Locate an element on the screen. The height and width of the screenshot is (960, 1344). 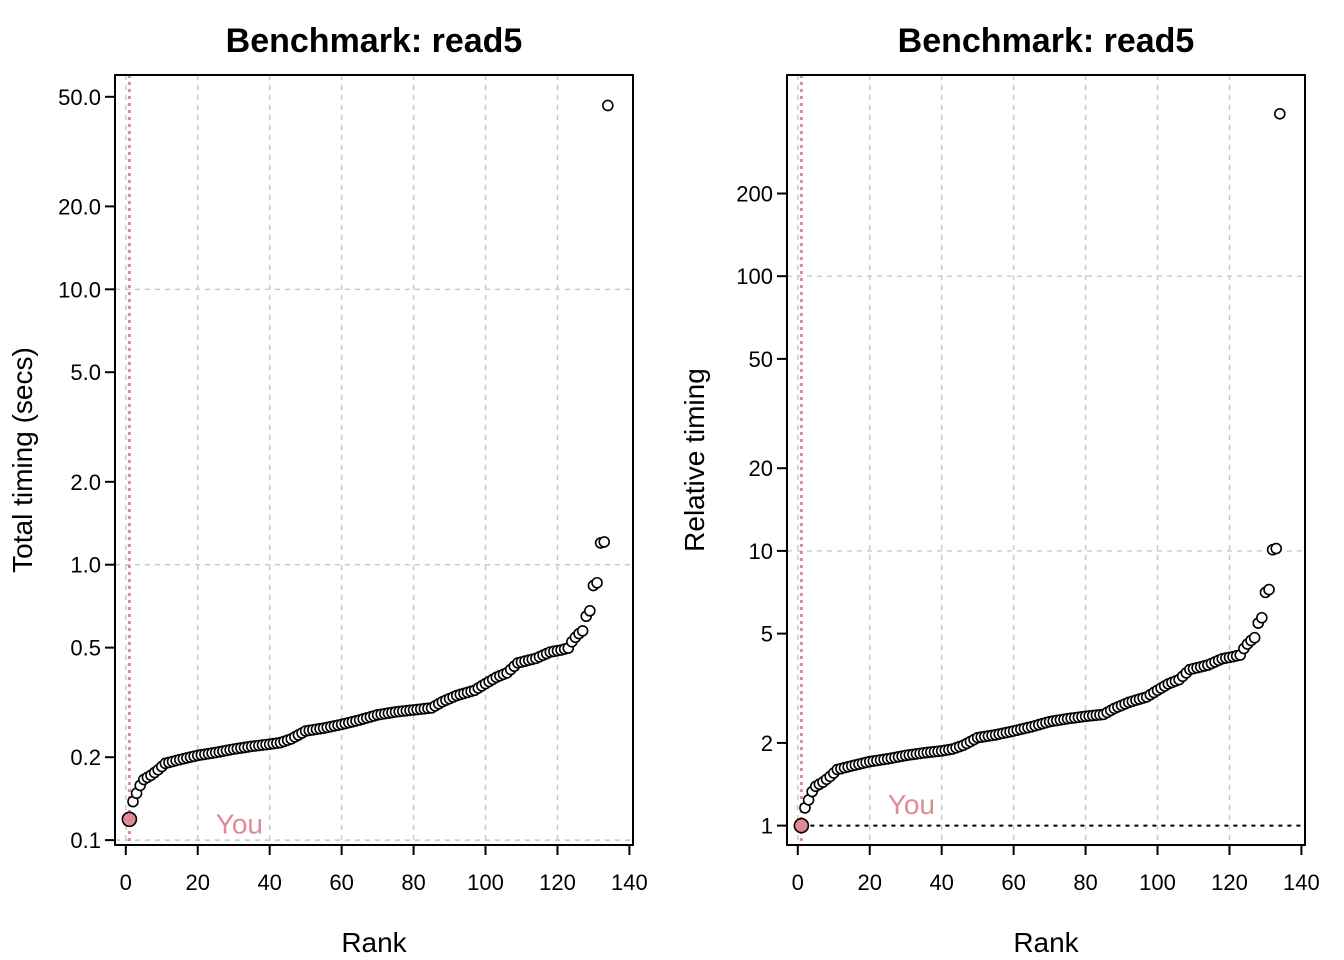
y-tick-label: 5.0 is located at coordinates (85, 372).